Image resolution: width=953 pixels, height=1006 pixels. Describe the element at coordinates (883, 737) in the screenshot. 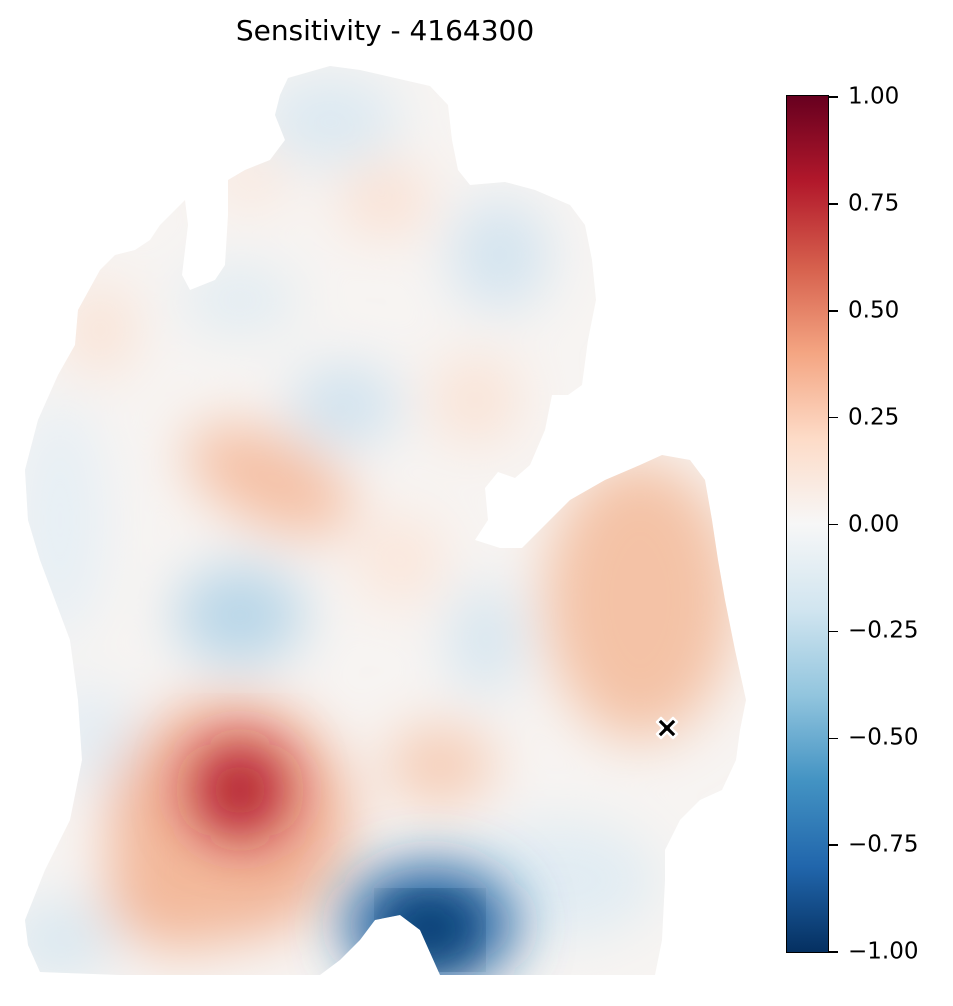

I see `colorbar-tick-label: −0.50` at that location.